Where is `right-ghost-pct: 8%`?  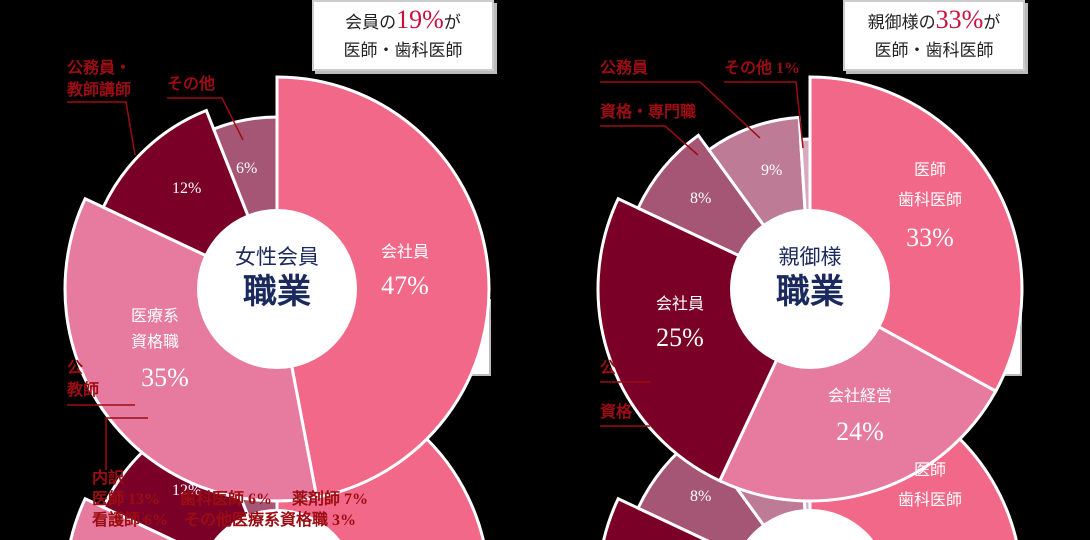 right-ghost-pct: 8% is located at coordinates (701, 496).